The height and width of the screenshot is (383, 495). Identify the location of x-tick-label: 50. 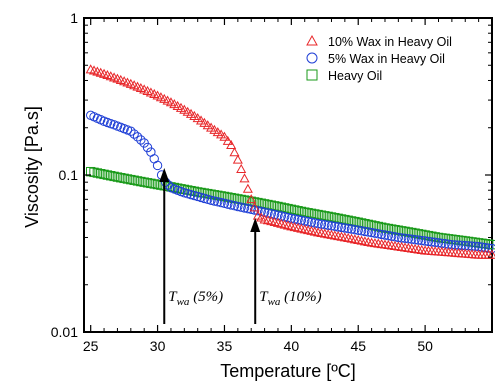
(425, 346).